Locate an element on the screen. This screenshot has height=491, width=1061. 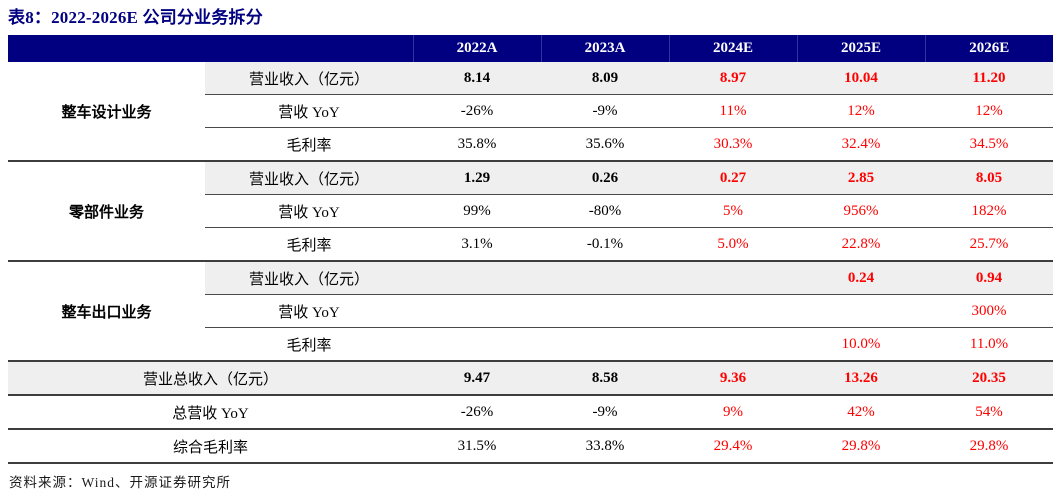
cell-value: 956% is located at coordinates (861, 211).